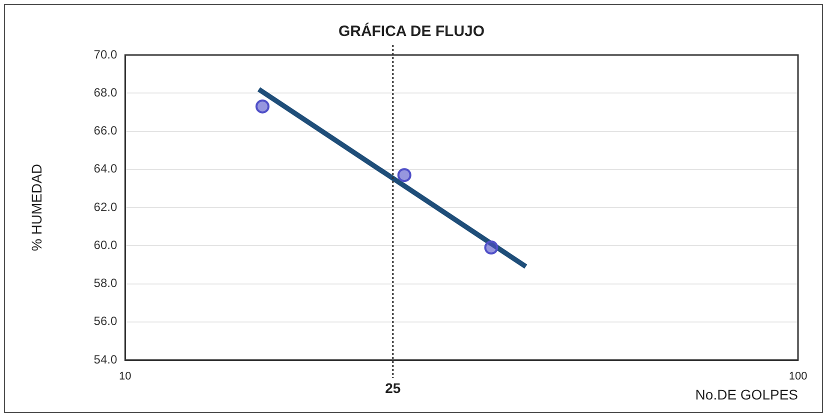 The width and height of the screenshot is (829, 419). Describe the element at coordinates (106, 321) in the screenshot. I see `y-tick-label: 56.0` at that location.